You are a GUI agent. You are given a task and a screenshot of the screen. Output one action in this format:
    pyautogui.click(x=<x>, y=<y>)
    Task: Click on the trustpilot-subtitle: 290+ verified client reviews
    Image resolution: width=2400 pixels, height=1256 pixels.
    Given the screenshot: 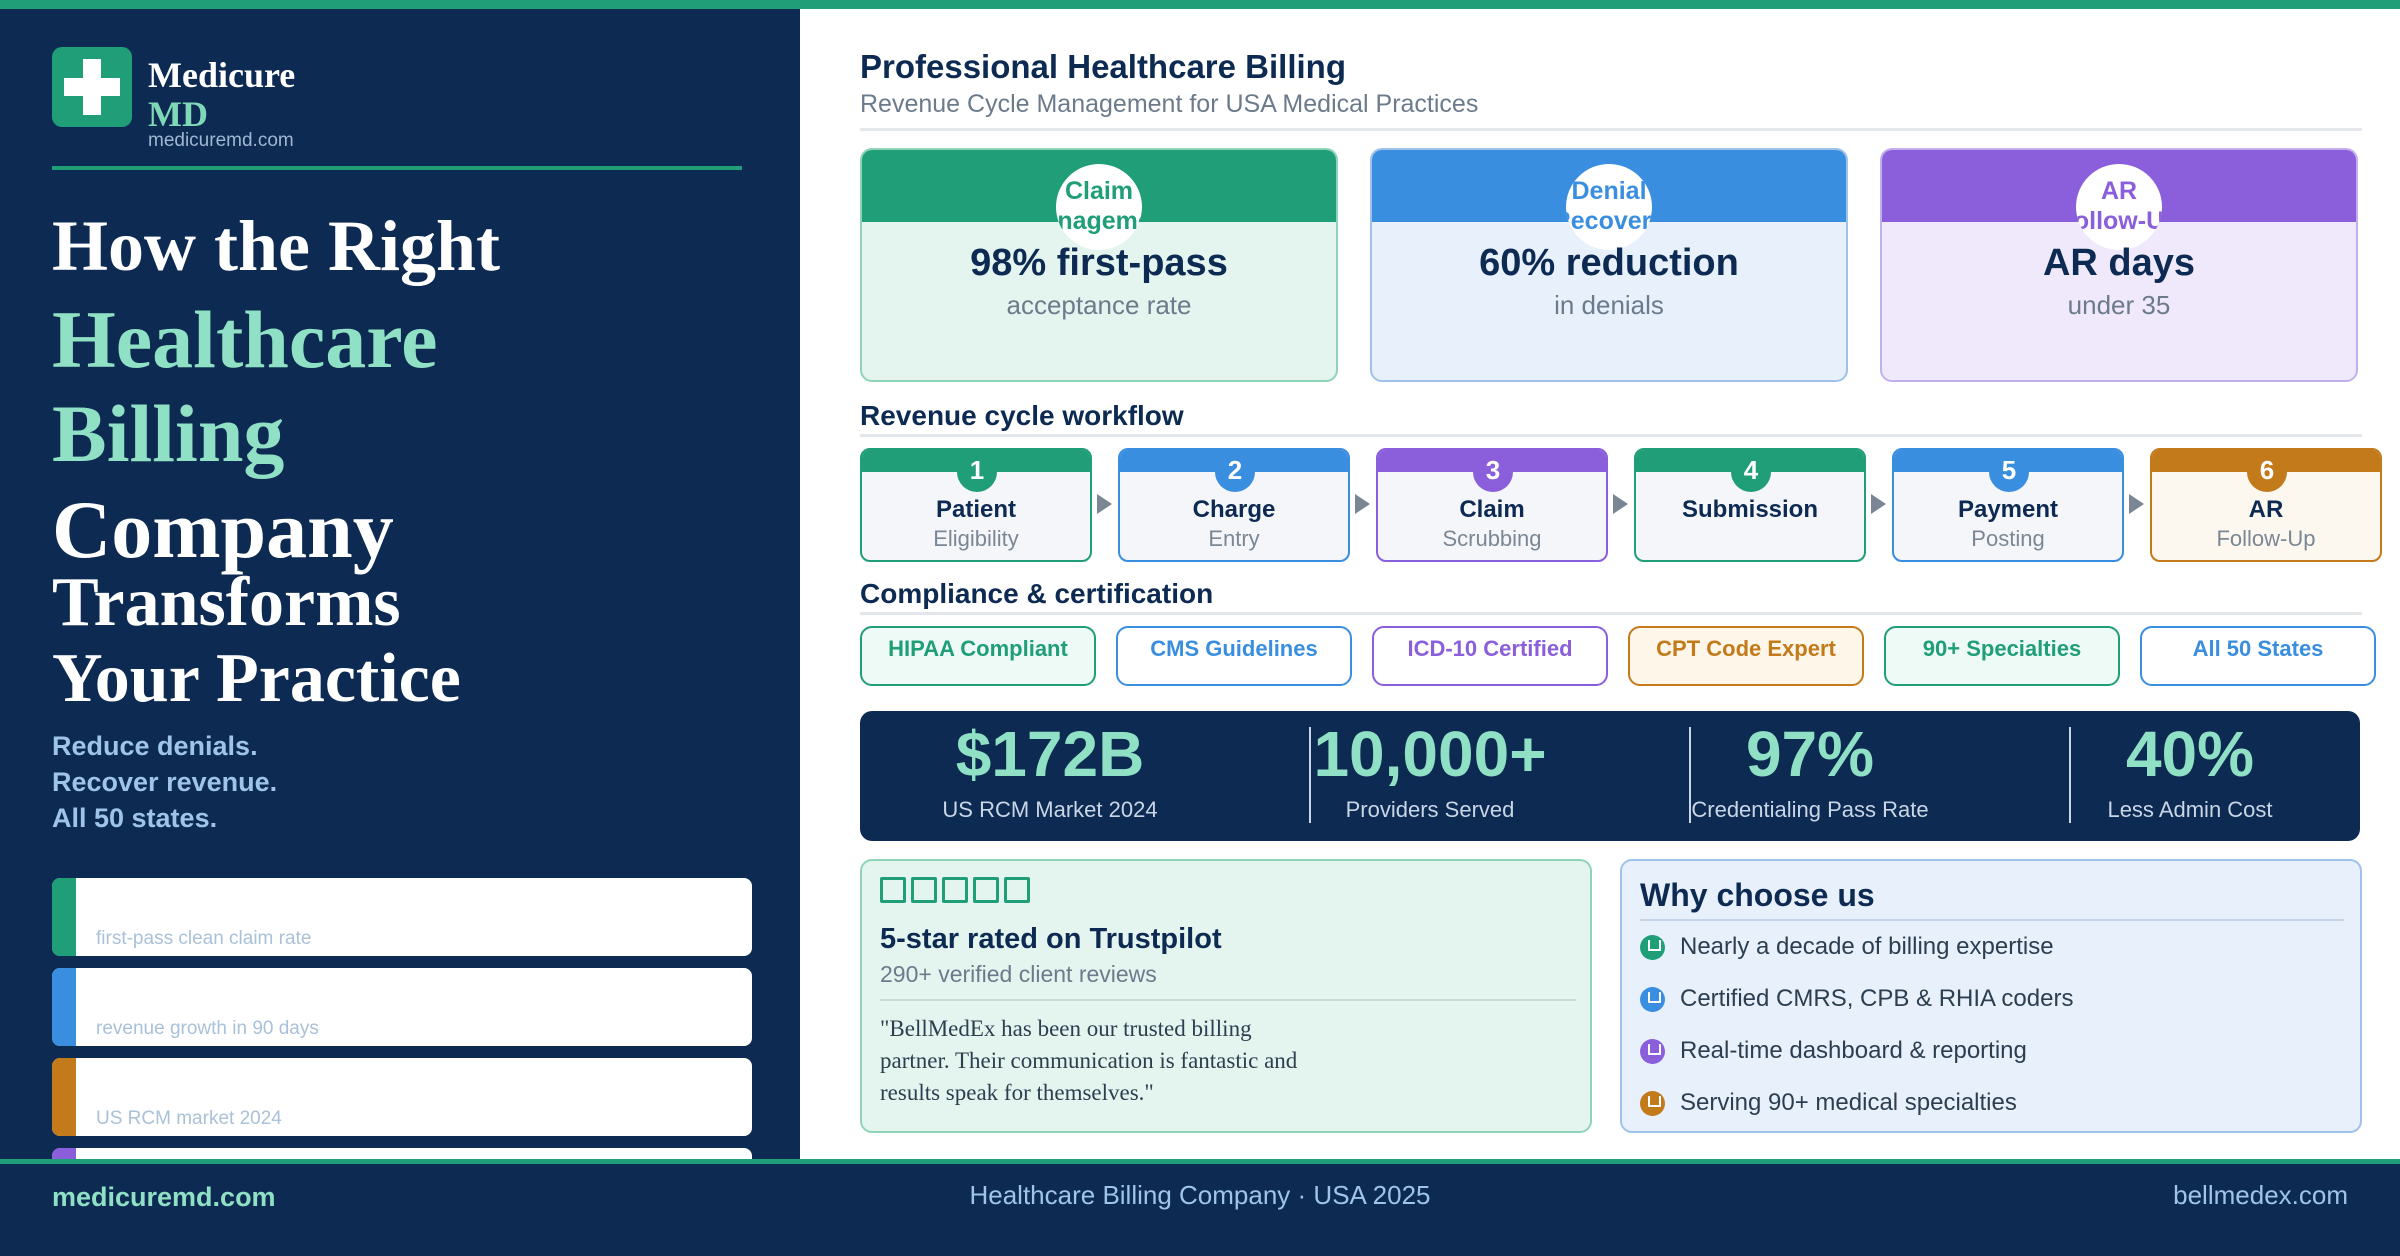 What is the action you would take?
    pyautogui.click(x=1018, y=974)
    